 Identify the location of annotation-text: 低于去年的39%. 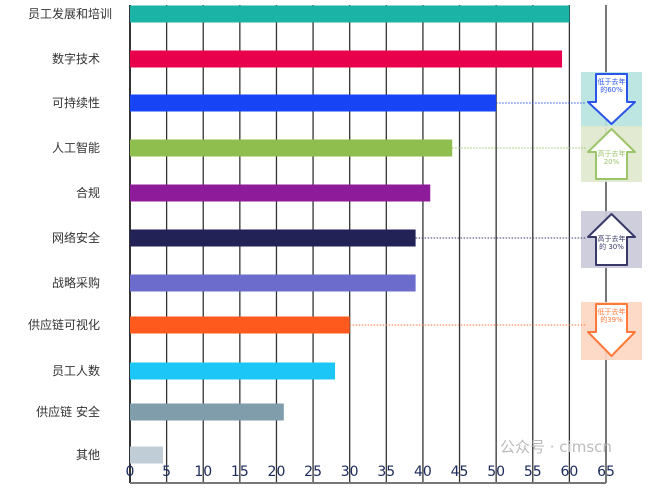
(611, 316).